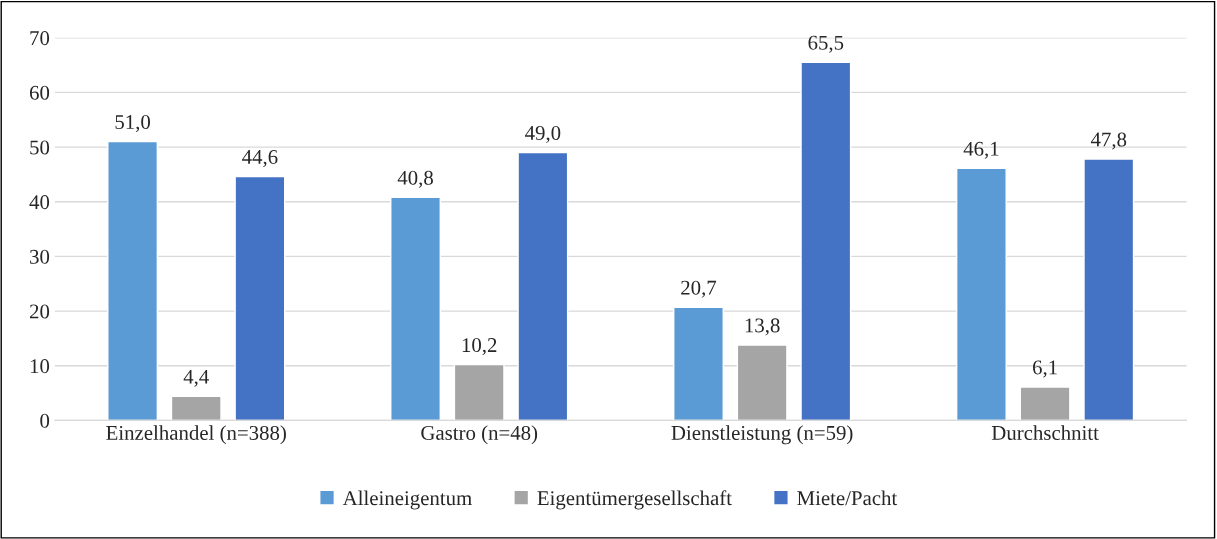  Describe the element at coordinates (196, 435) in the screenshot. I see `x-tick-label: Einzelhandel (n=388)` at that location.